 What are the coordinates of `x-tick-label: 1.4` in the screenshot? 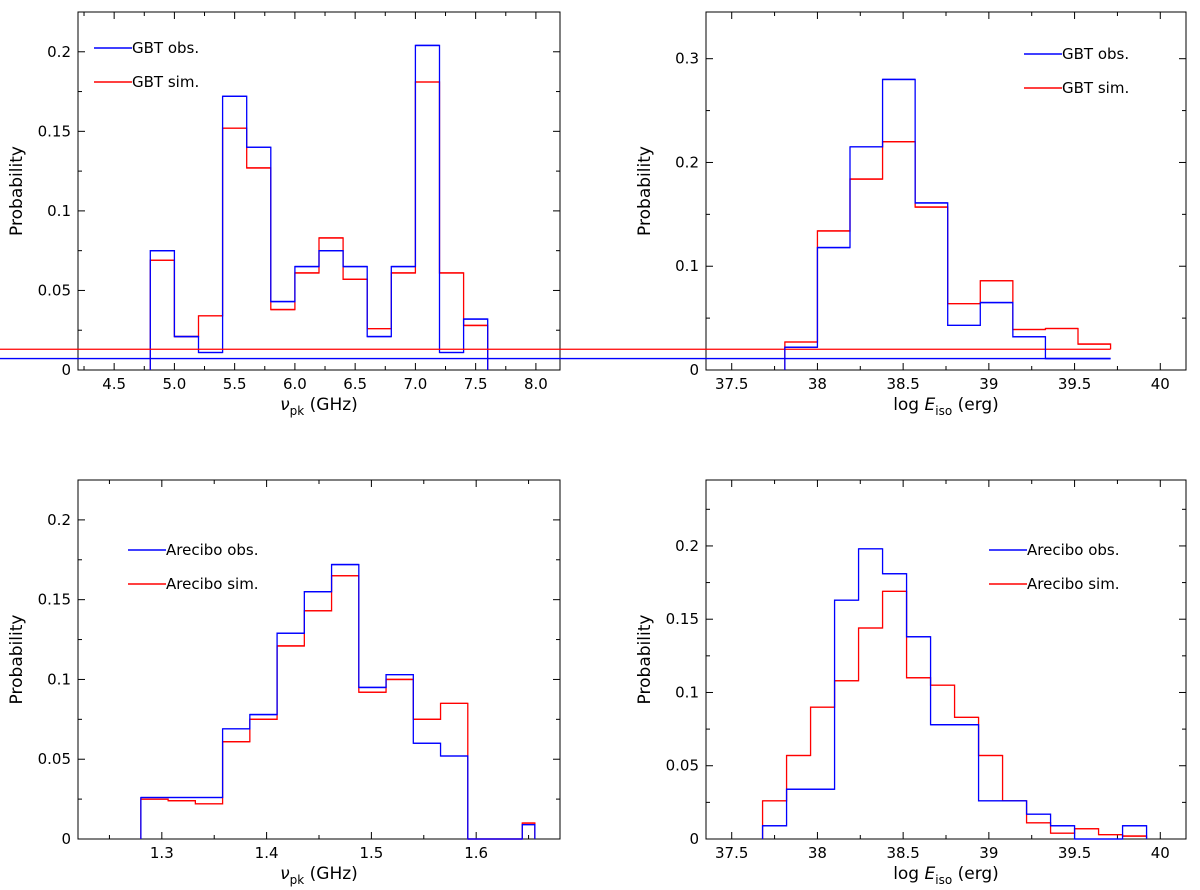 It's located at (267, 853).